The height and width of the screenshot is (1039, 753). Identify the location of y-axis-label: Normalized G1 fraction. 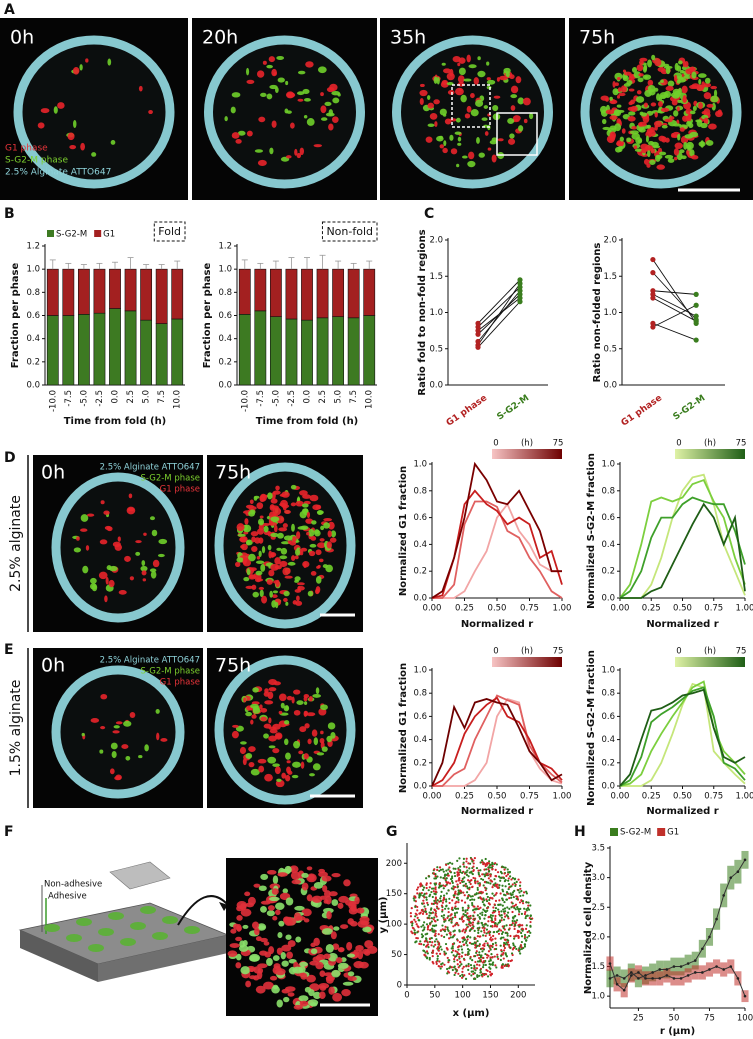
(403, 728).